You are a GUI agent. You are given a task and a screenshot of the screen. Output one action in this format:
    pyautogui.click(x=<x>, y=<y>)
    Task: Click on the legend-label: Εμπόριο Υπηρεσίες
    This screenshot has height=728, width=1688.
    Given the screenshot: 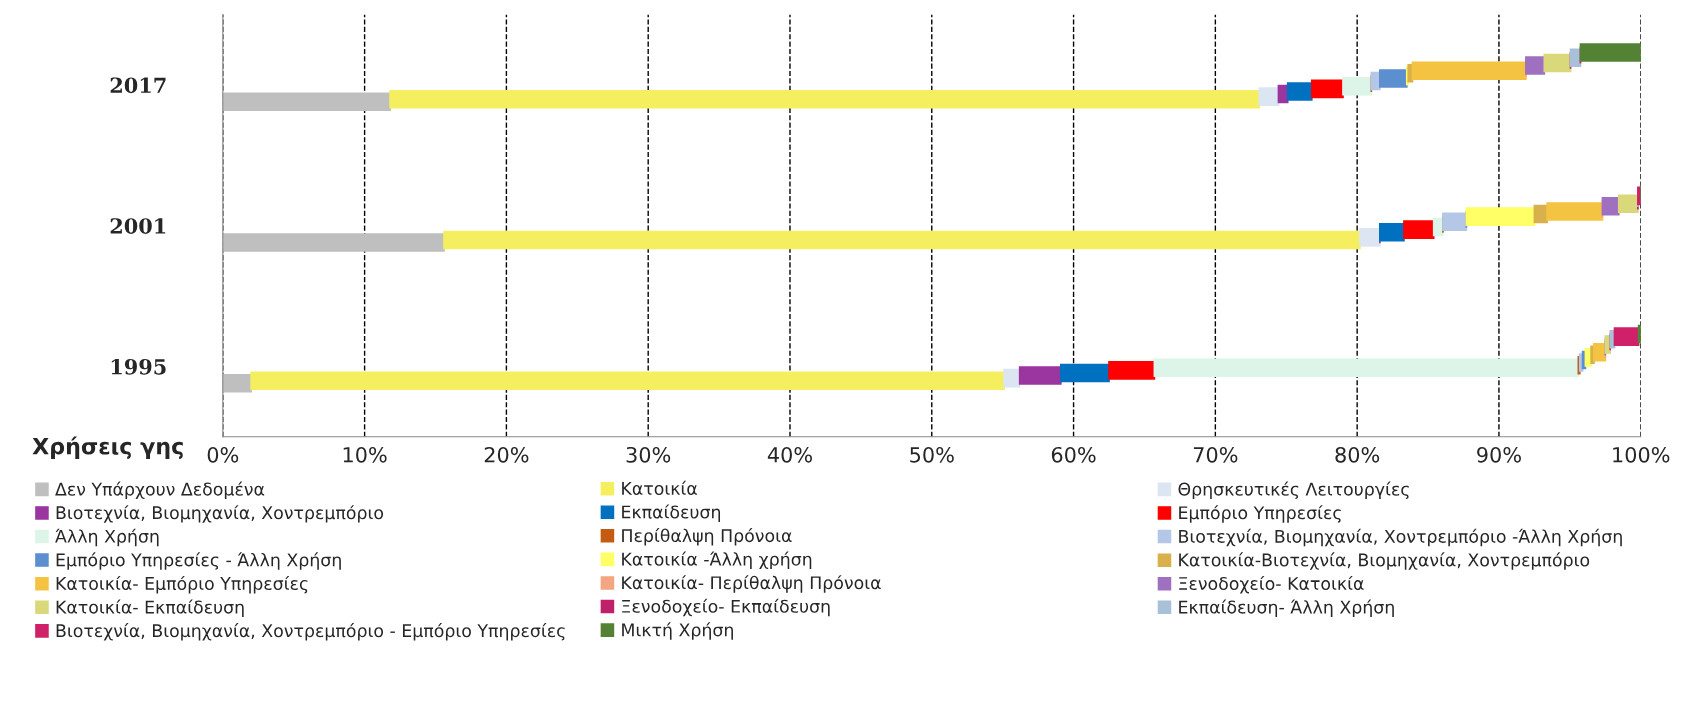 What is the action you would take?
    pyautogui.click(x=1260, y=514)
    